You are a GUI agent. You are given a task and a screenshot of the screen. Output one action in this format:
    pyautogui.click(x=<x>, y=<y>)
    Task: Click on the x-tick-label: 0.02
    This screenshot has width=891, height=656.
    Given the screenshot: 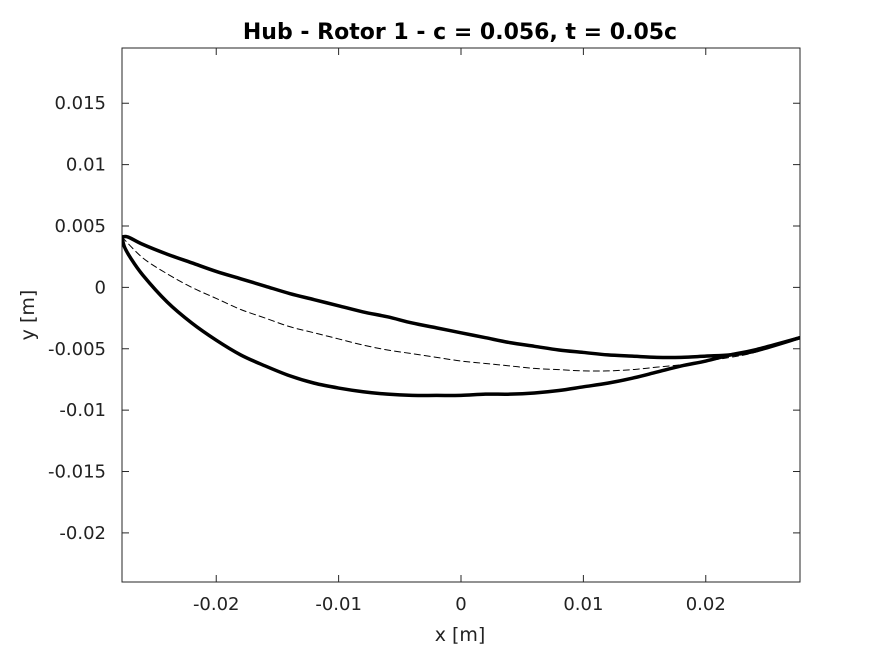 What is the action you would take?
    pyautogui.click(x=706, y=604)
    